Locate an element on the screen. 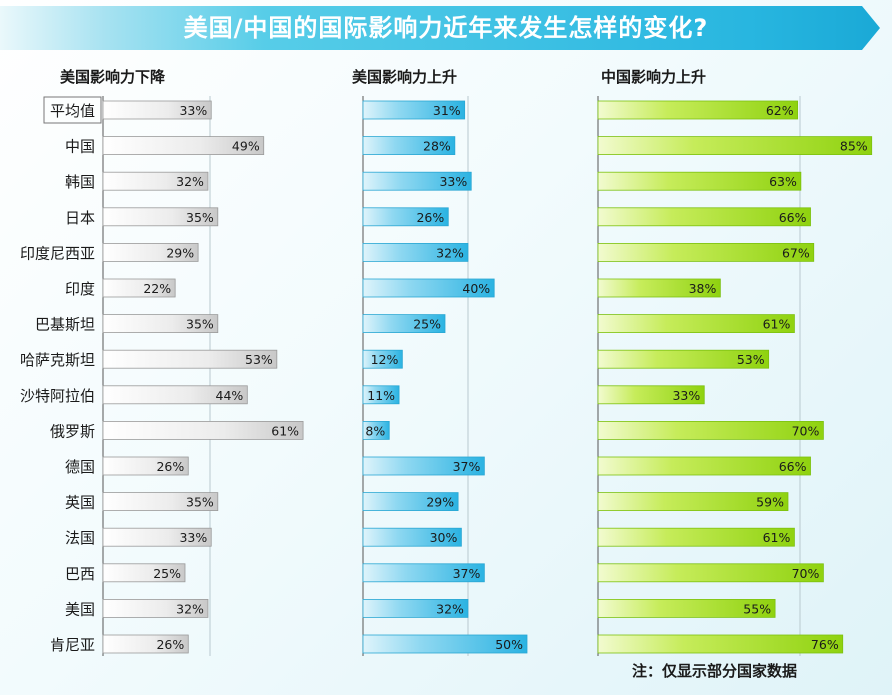 This screenshot has width=892, height=695. footnote: 注：仅显示部分国家数据 is located at coordinates (715, 671).